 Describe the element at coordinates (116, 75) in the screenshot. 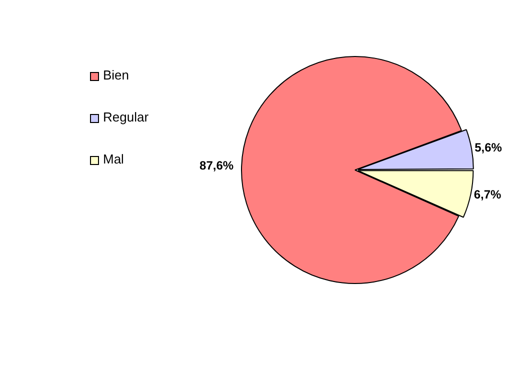

I see `legend-label: Bien` at that location.